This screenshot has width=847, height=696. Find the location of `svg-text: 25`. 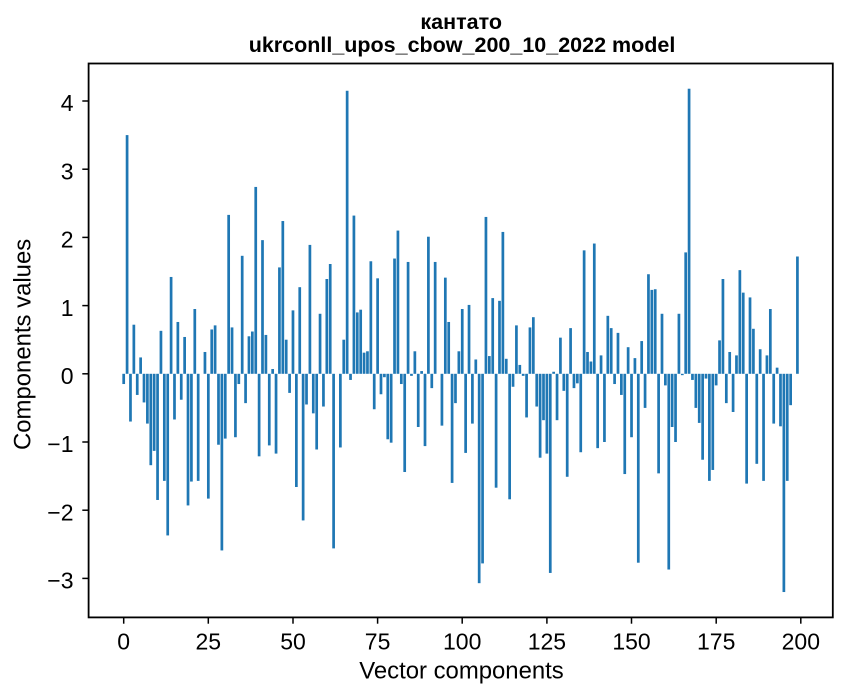

svg-text: 25 is located at coordinates (209, 642).